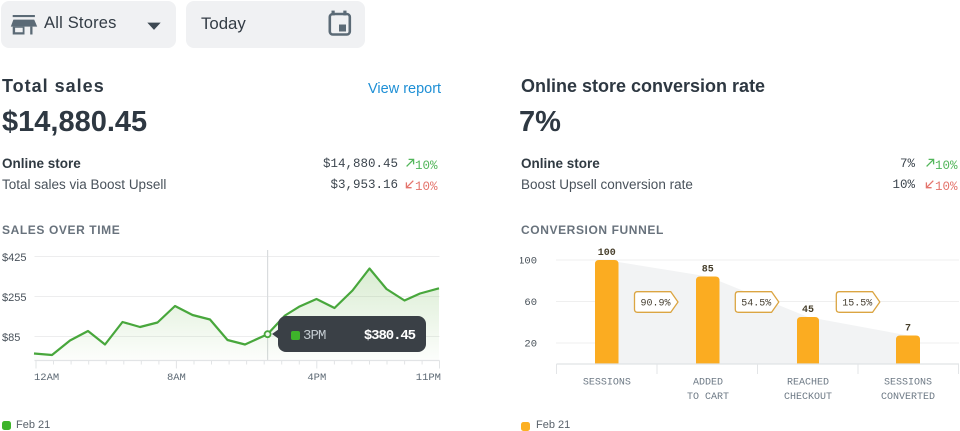  Describe the element at coordinates (756, 304) in the screenshot. I see `svg-text: 54.5%` at that location.